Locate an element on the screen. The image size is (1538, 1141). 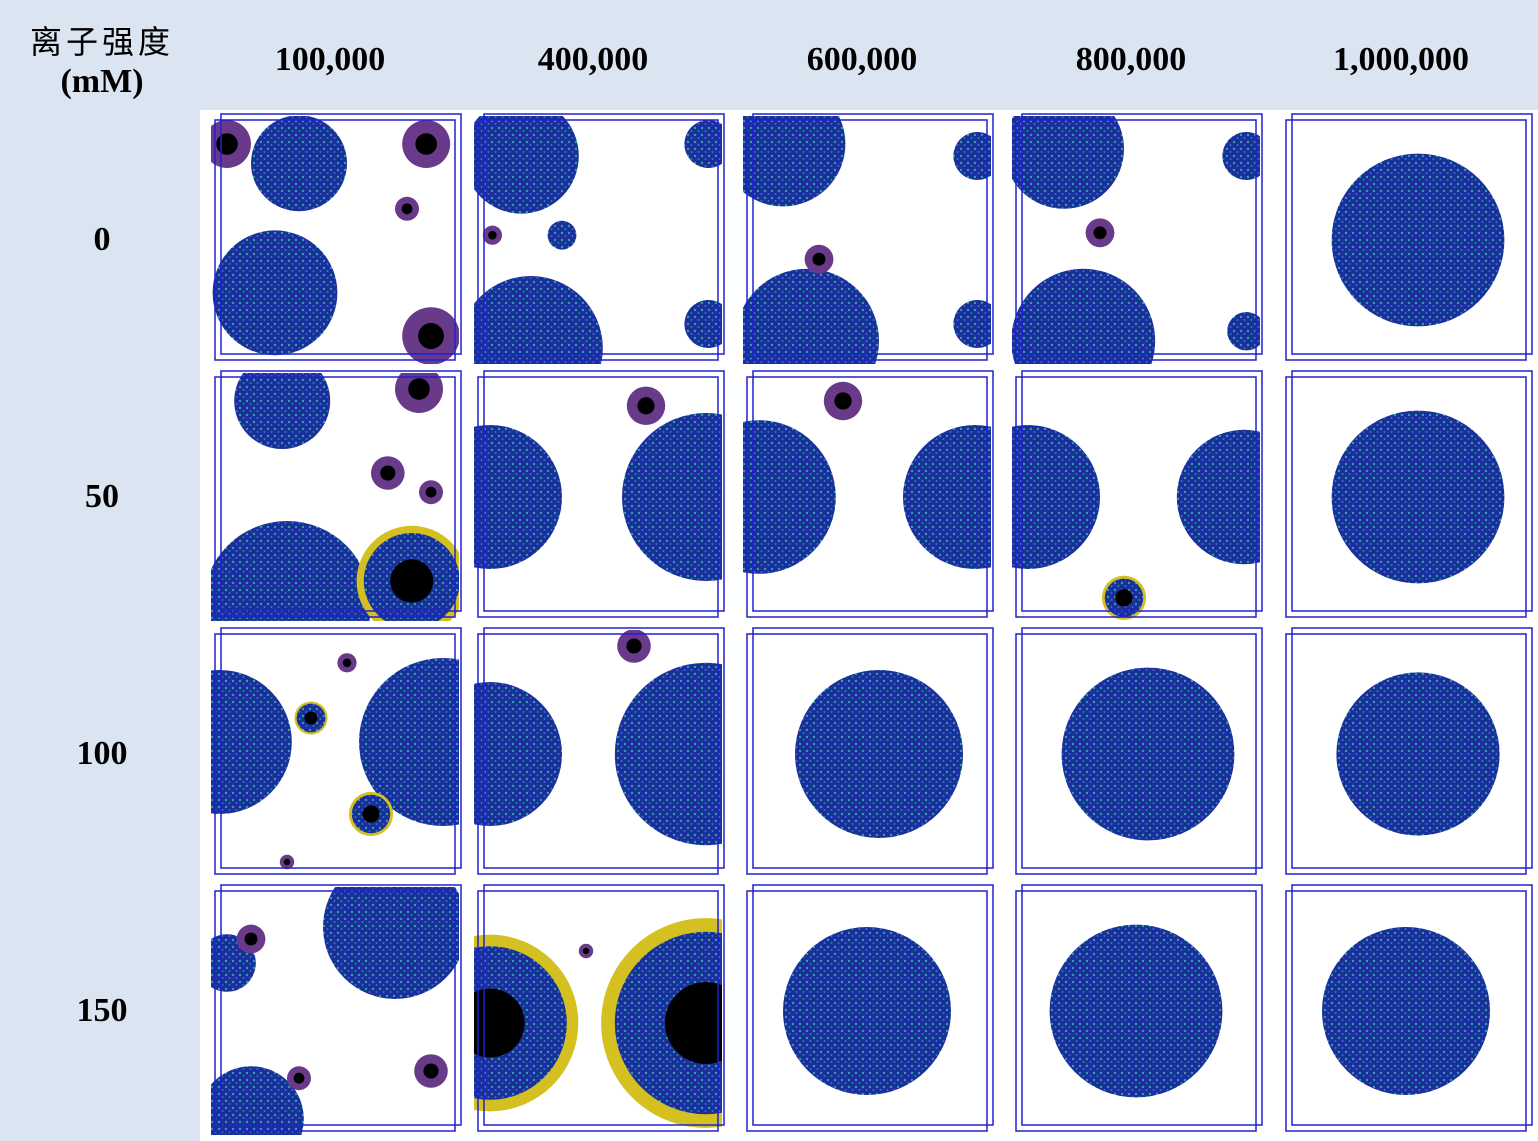
column-label: 400,000 is located at coordinates (593, 59).